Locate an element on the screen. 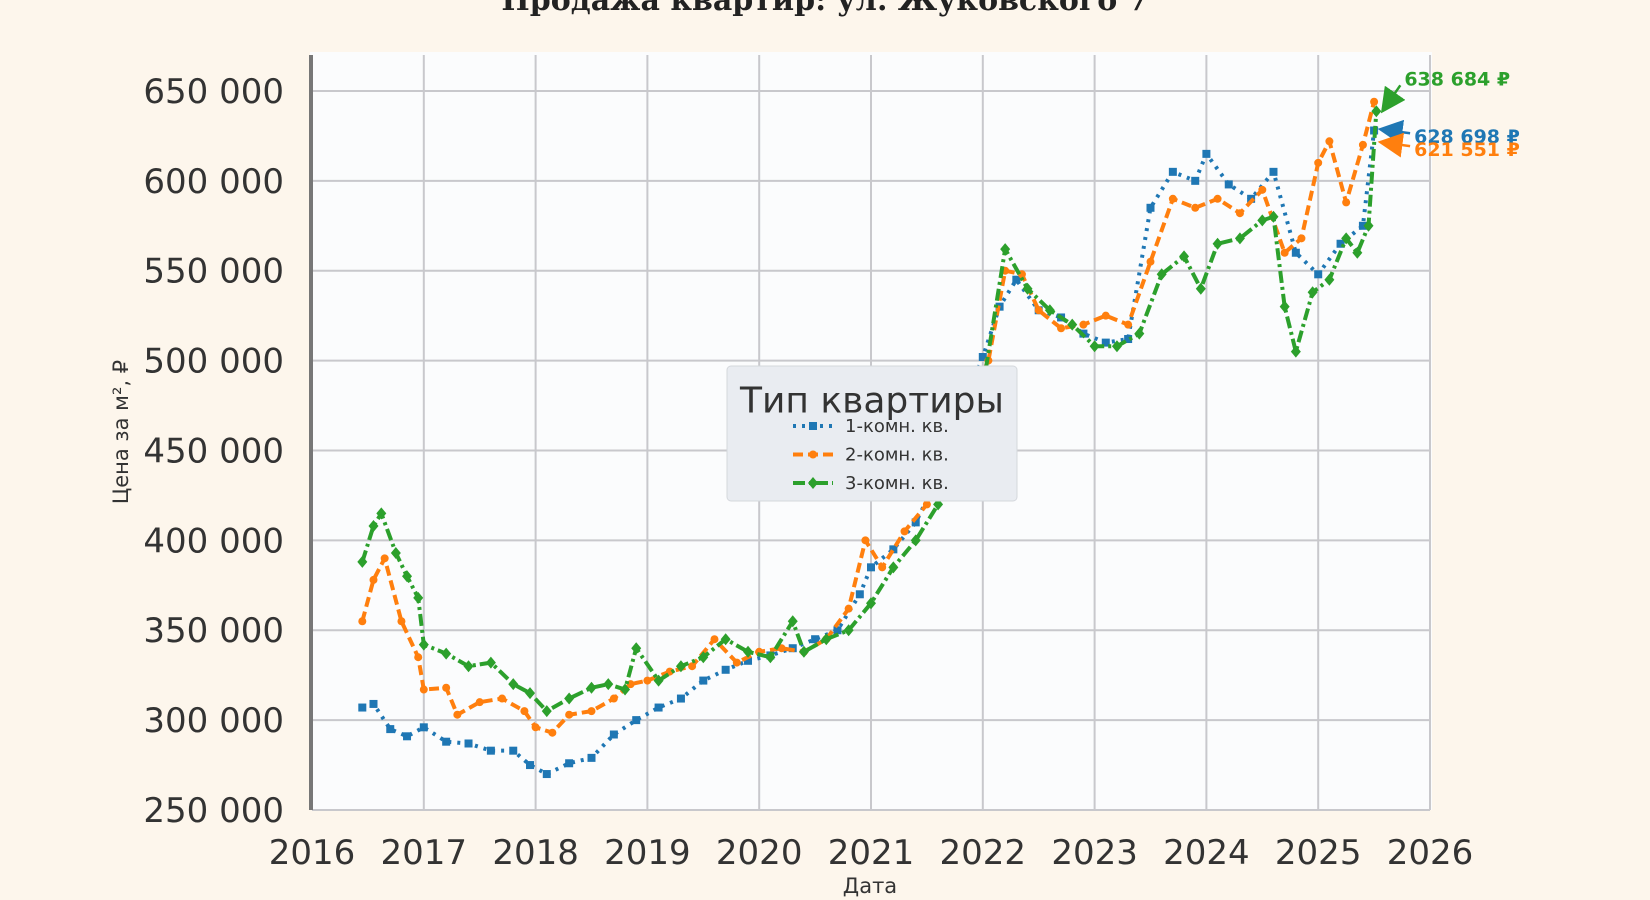  x-tick-label: 2019 is located at coordinates (647, 853).